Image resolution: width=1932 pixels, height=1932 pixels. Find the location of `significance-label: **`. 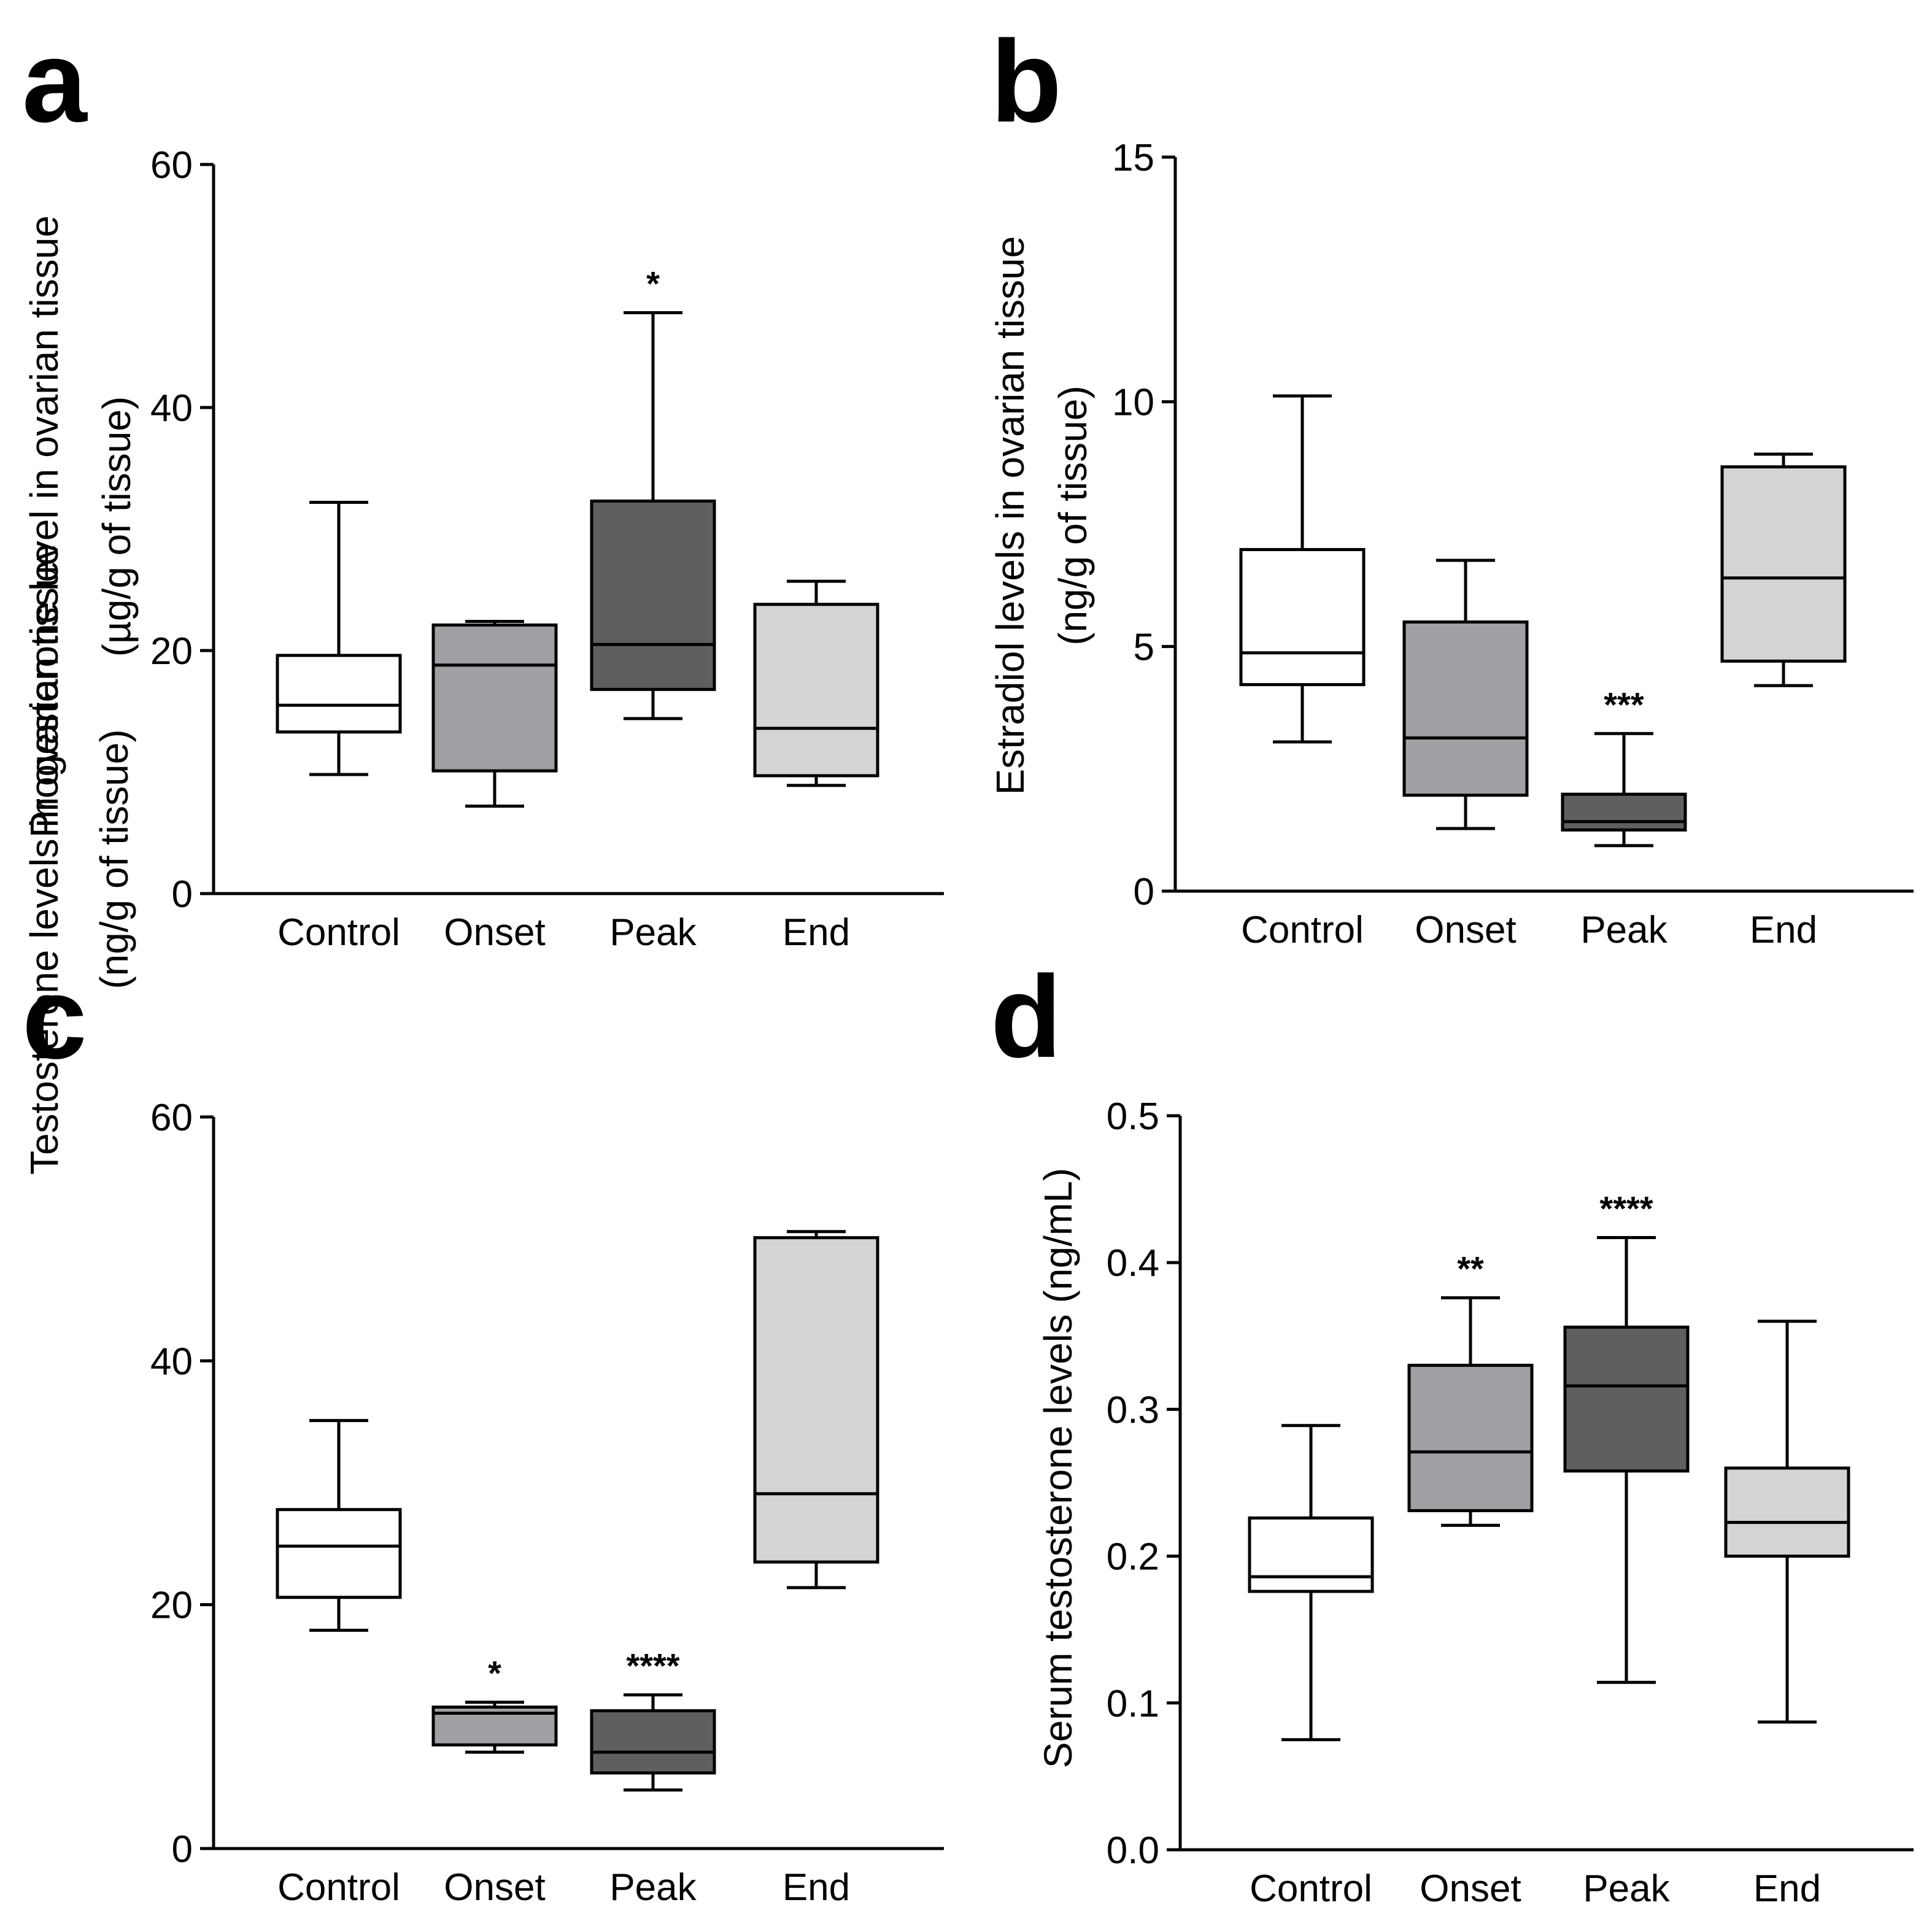

significance-label: ** is located at coordinates (1471, 1269).